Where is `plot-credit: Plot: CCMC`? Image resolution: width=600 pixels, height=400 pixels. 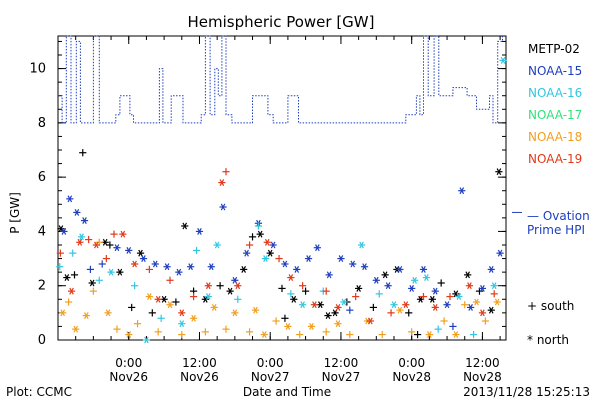 plot-credit: Plot: CCMC is located at coordinates (39, 392).